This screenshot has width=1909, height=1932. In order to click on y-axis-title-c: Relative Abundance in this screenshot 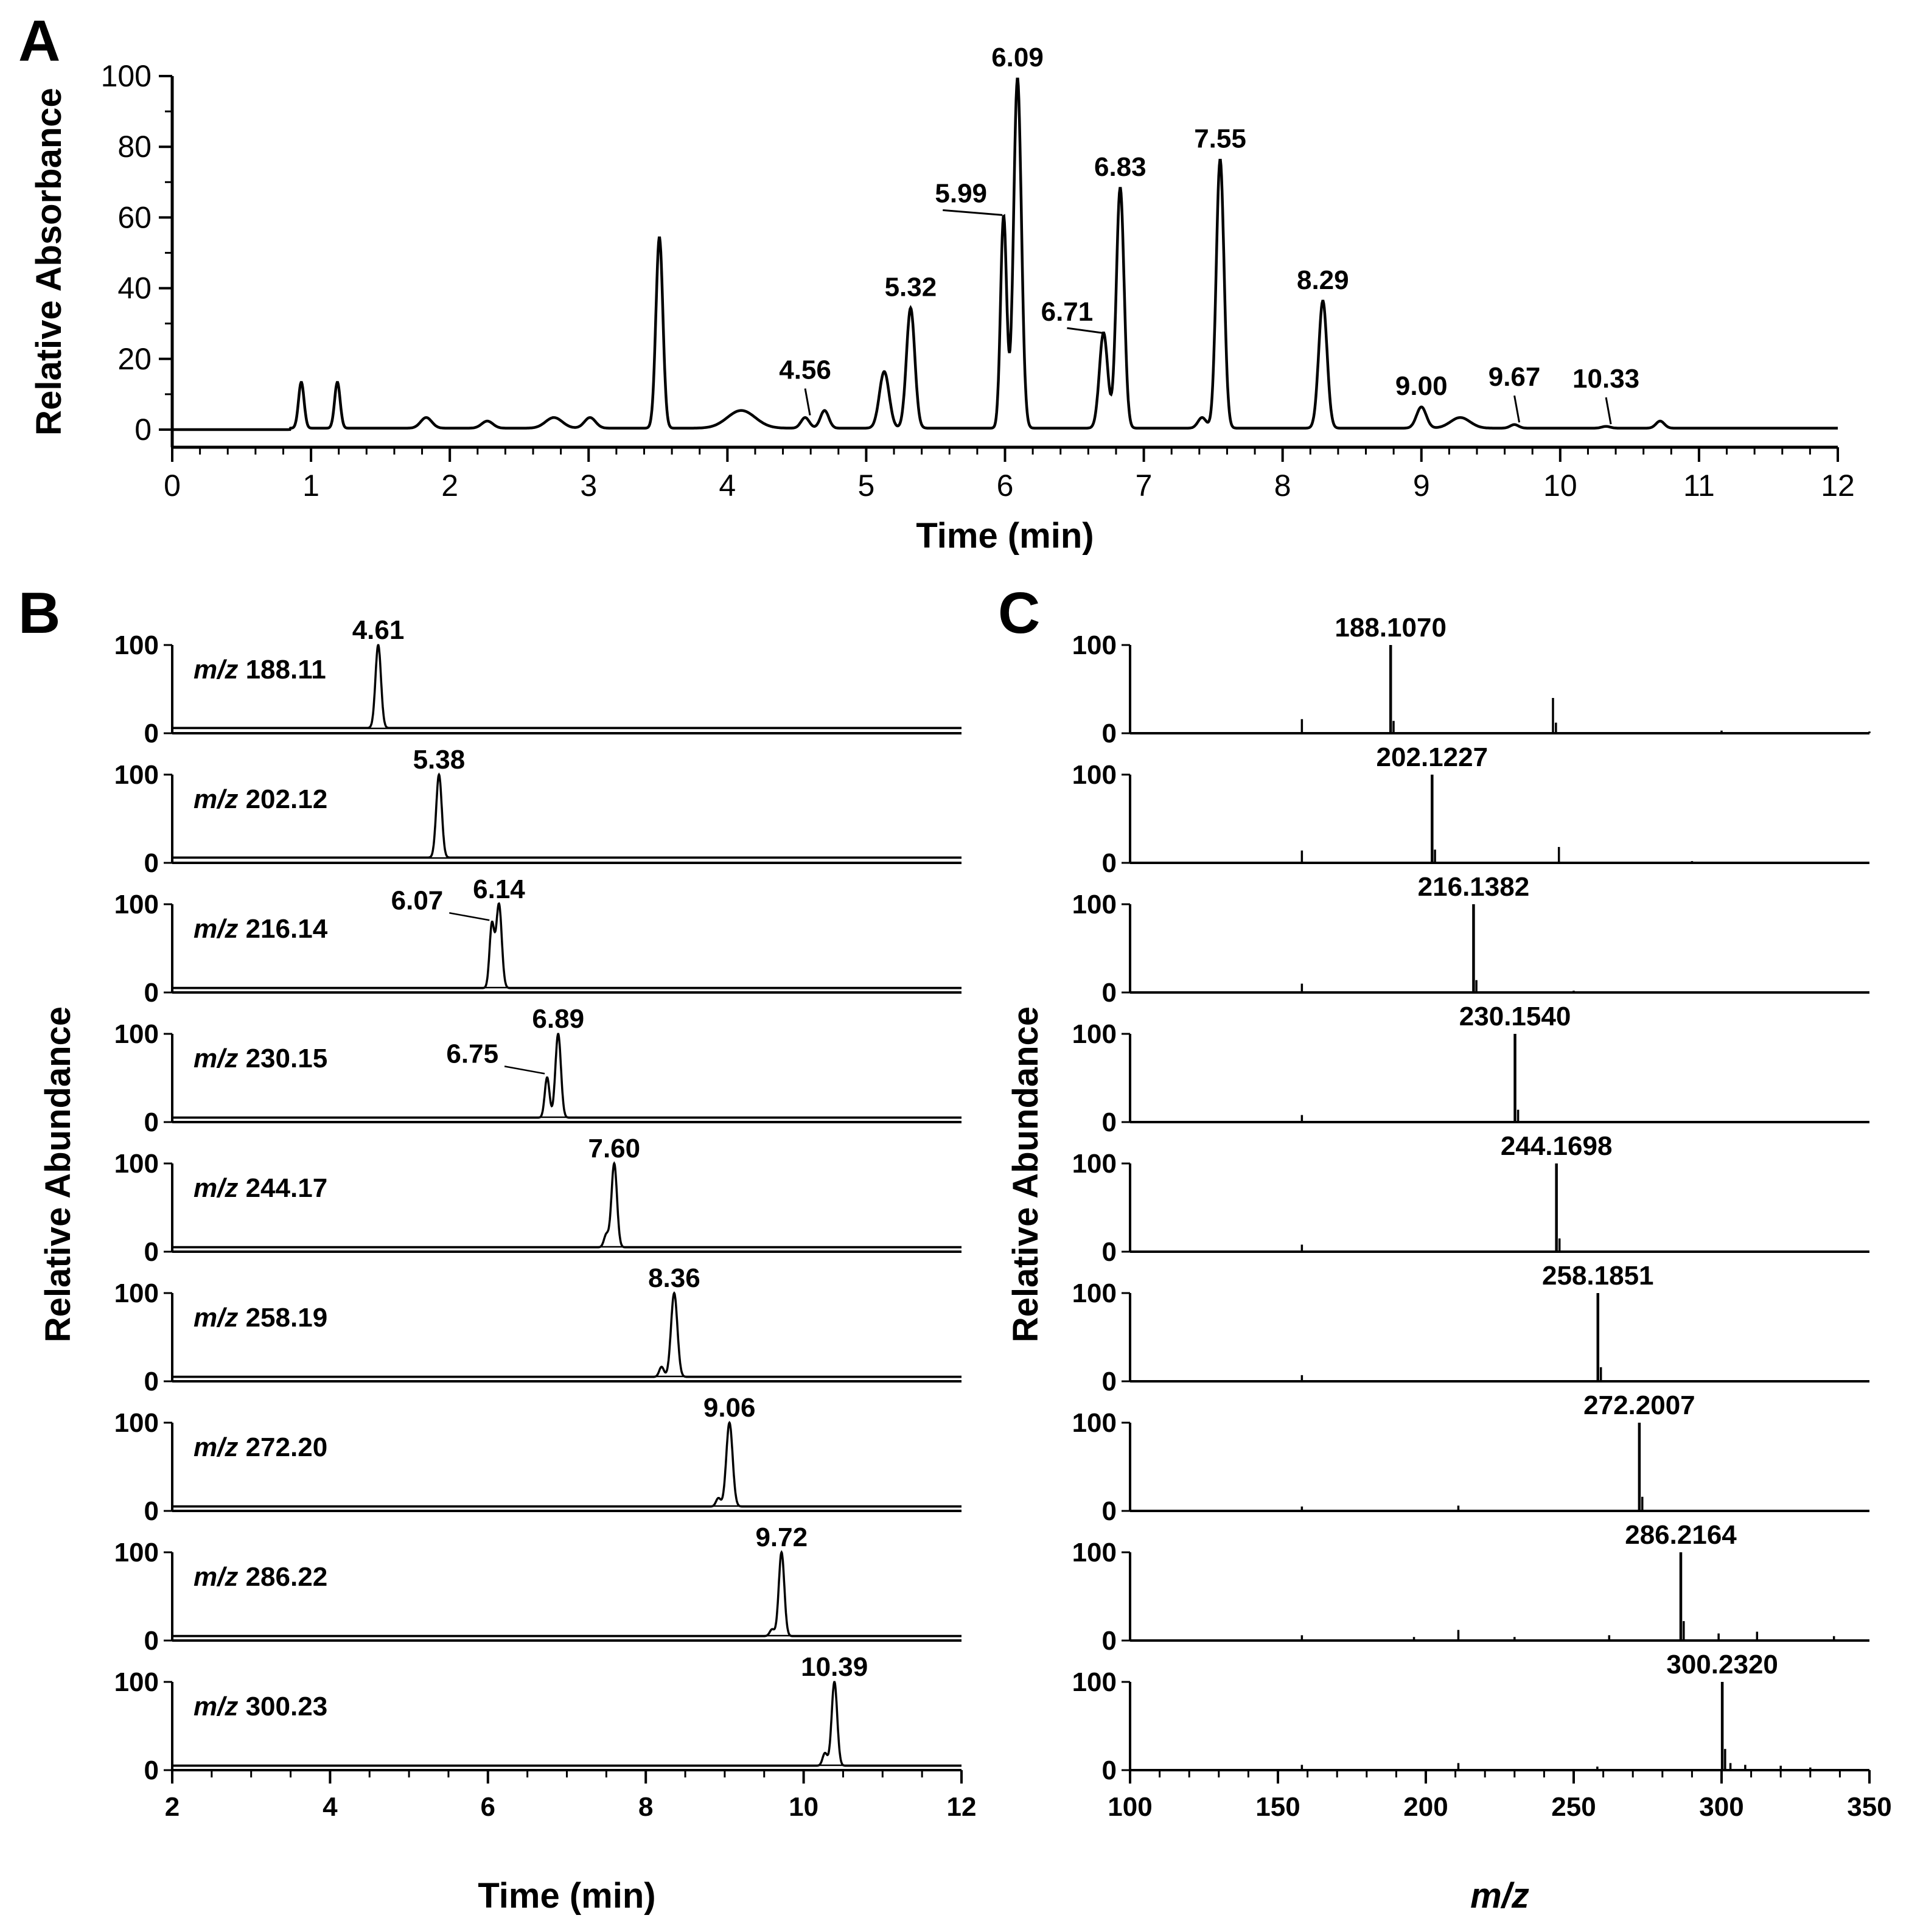, I will do `click(1025, 1174)`.